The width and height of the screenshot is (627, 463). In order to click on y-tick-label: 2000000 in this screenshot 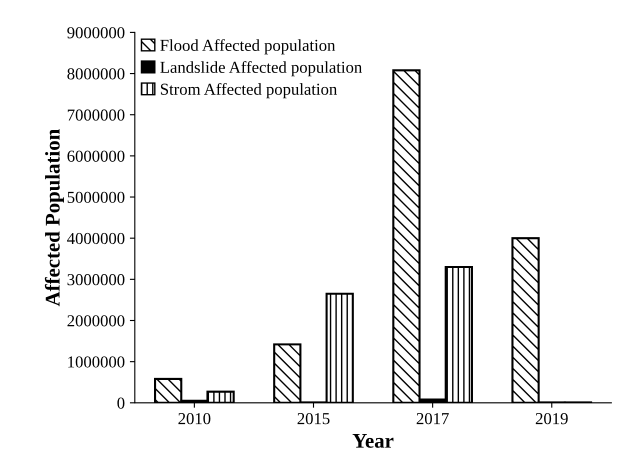, I will do `click(95, 320)`.